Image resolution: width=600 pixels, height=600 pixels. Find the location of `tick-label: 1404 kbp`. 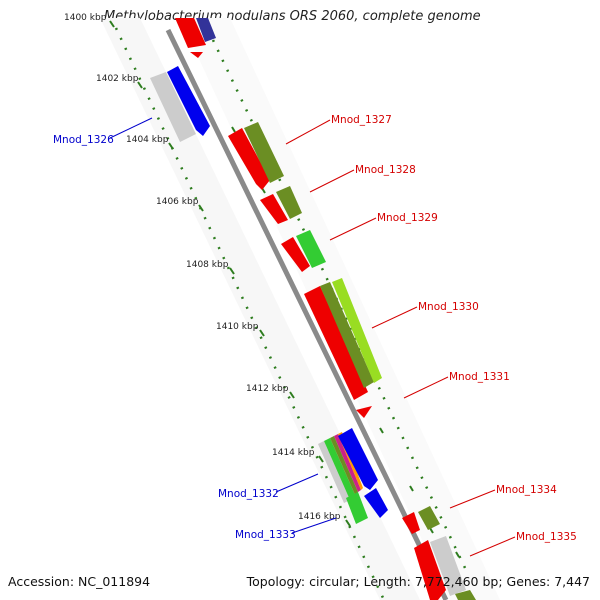

tick-label: 1404 kbp is located at coordinates (147, 140).